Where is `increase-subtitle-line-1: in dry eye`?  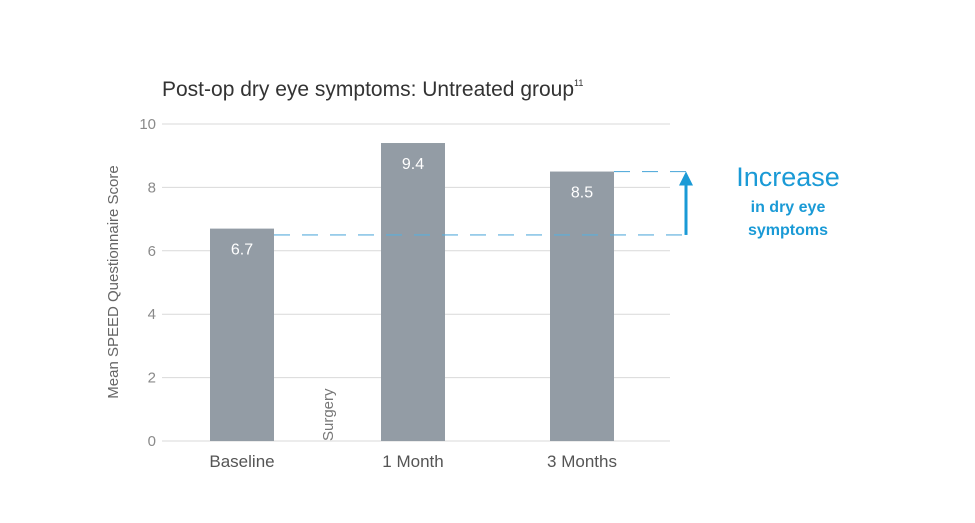
increase-subtitle-line-1: in dry eye is located at coordinates (788, 207).